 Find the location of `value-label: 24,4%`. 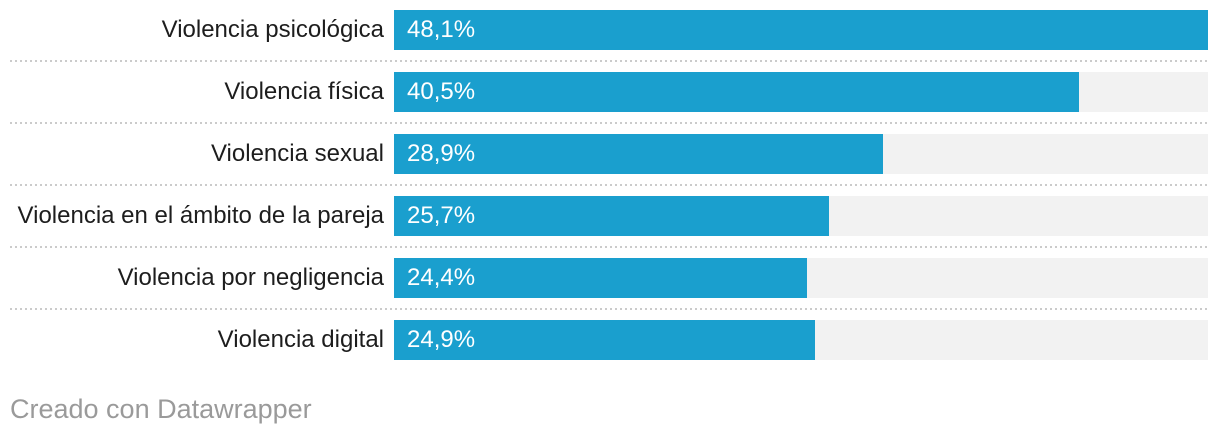

value-label: 24,4% is located at coordinates (441, 277).